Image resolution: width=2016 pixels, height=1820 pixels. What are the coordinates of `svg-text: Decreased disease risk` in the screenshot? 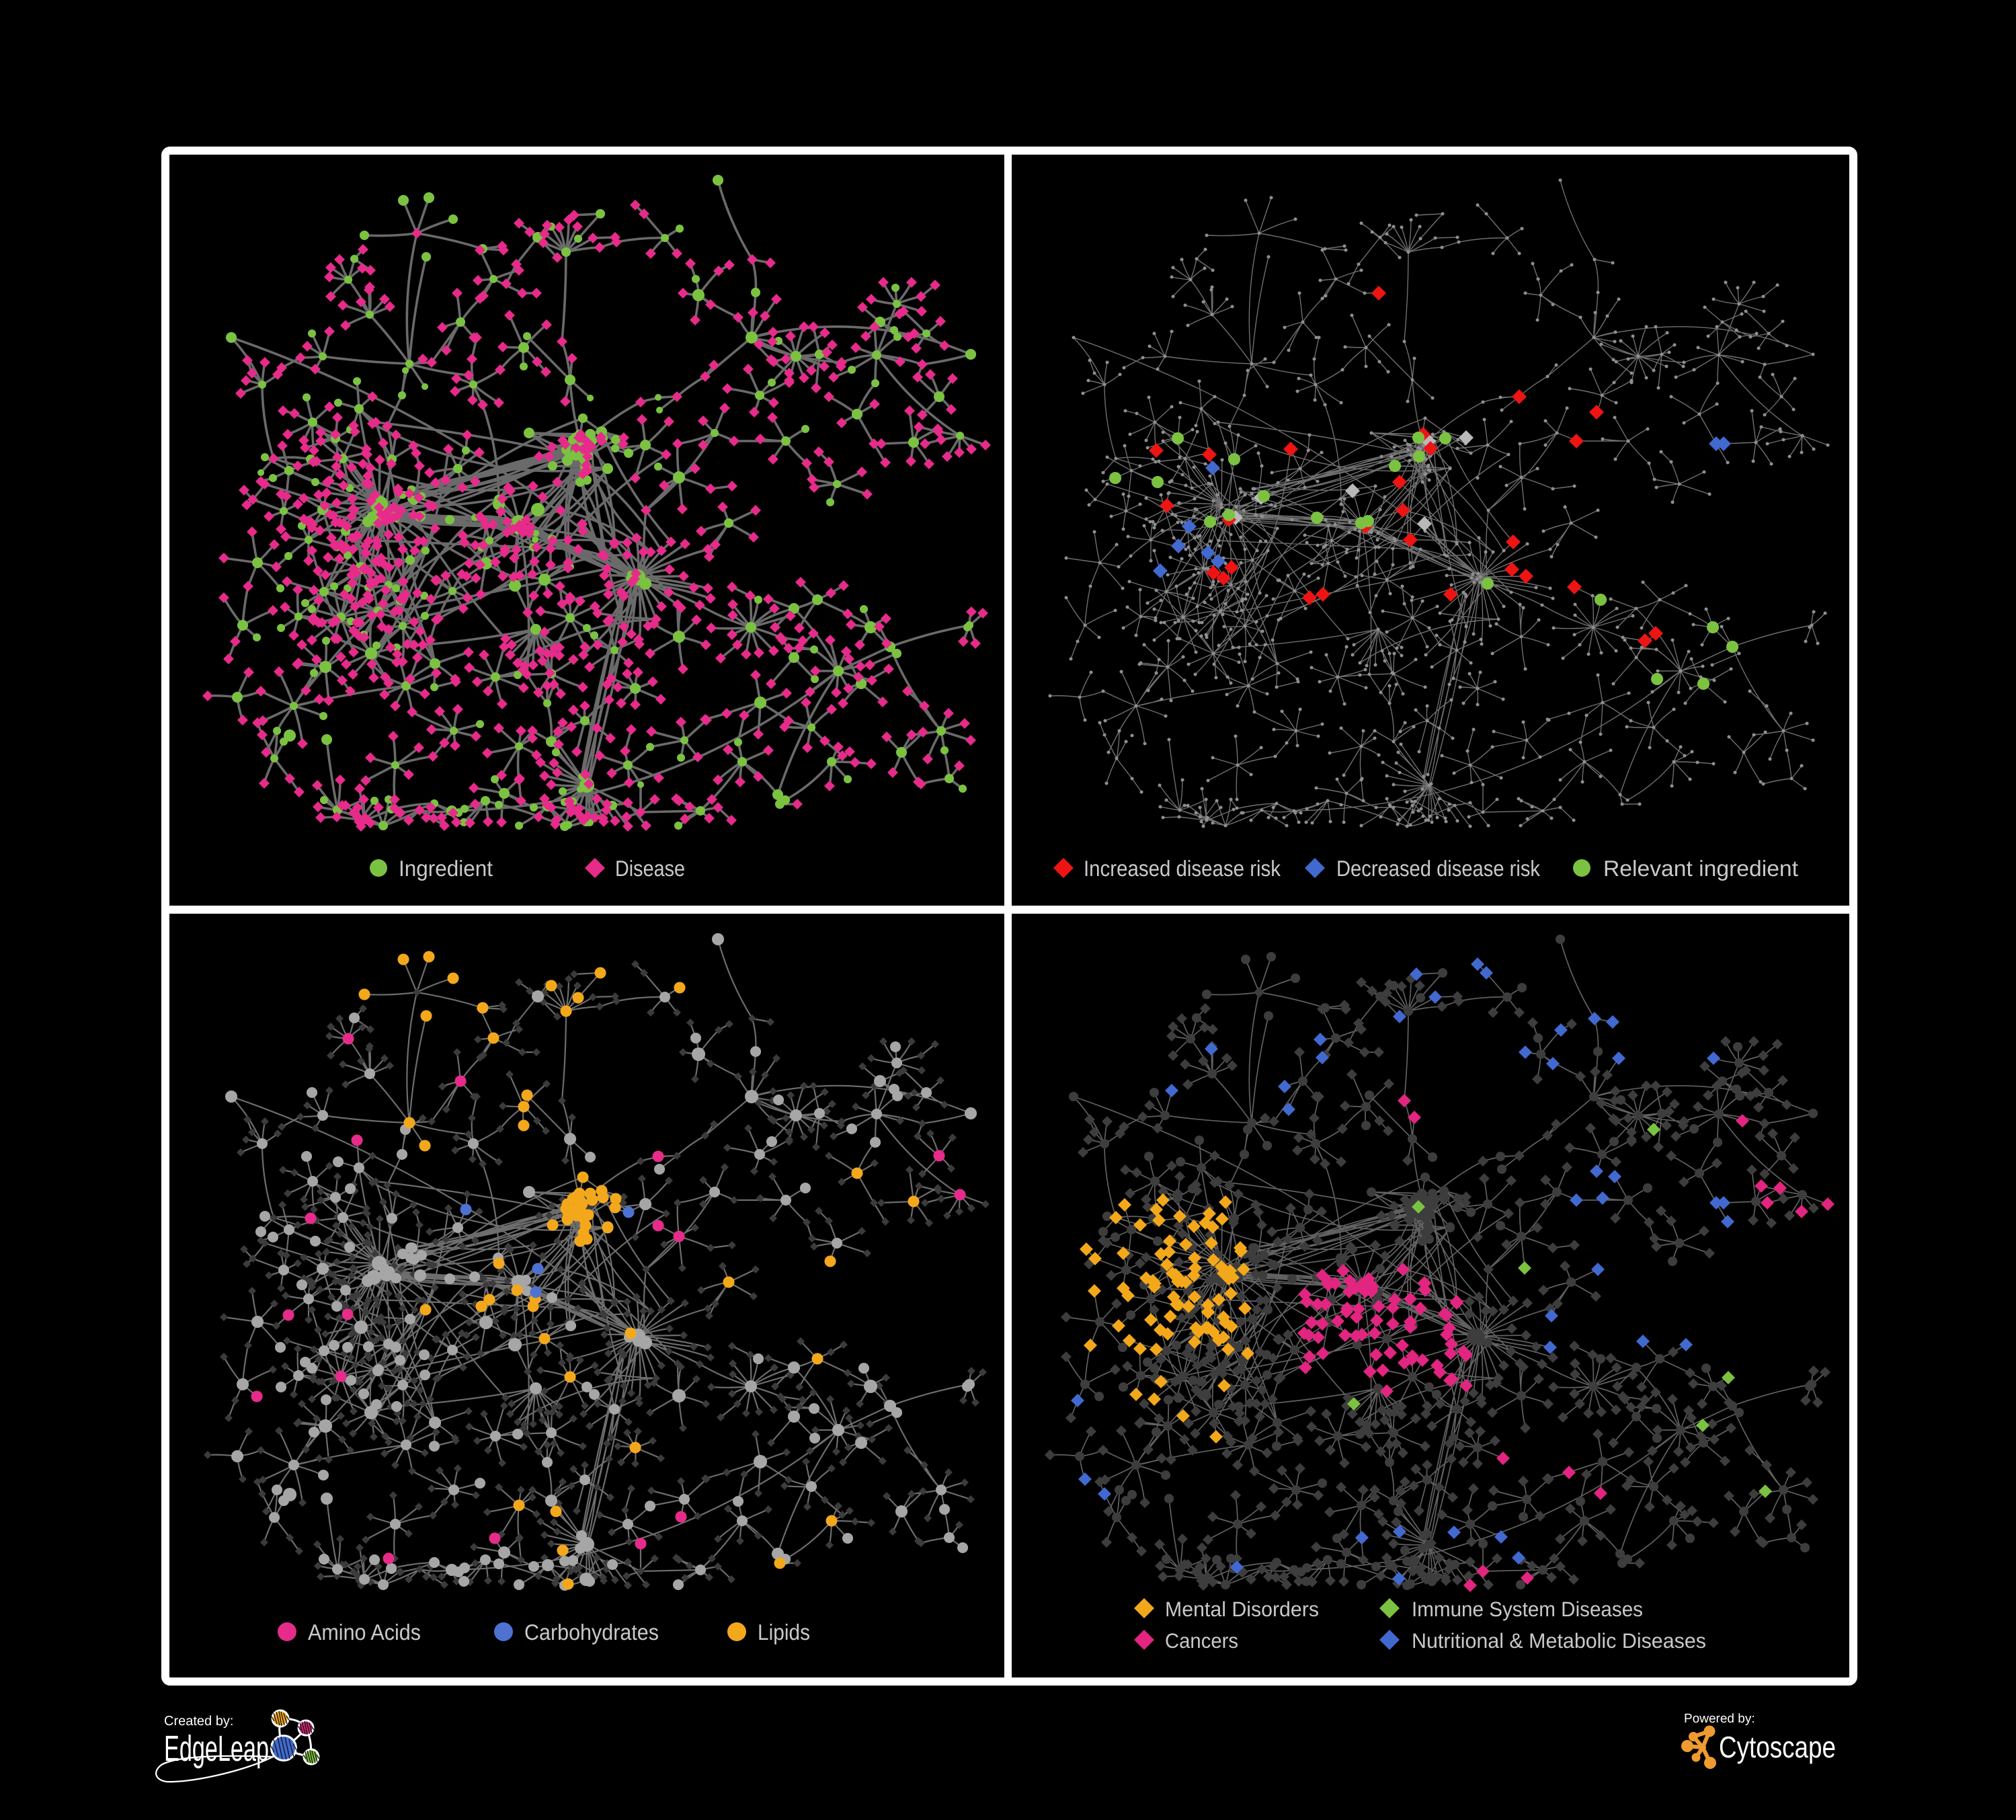 It's located at (1438, 868).